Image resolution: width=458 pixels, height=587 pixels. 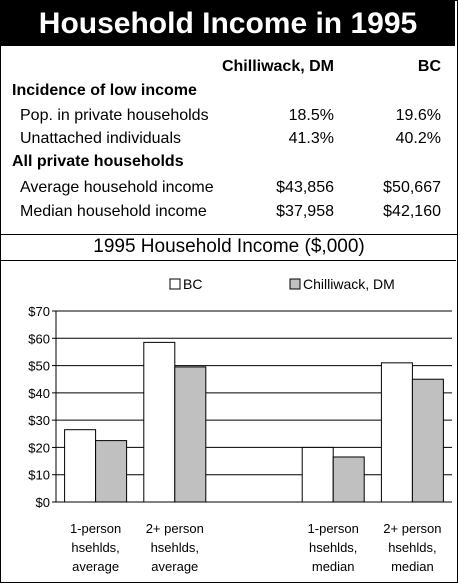 What do you see at coordinates (98, 161) in the screenshot?
I see `section-heading-households: All private households` at bounding box center [98, 161].